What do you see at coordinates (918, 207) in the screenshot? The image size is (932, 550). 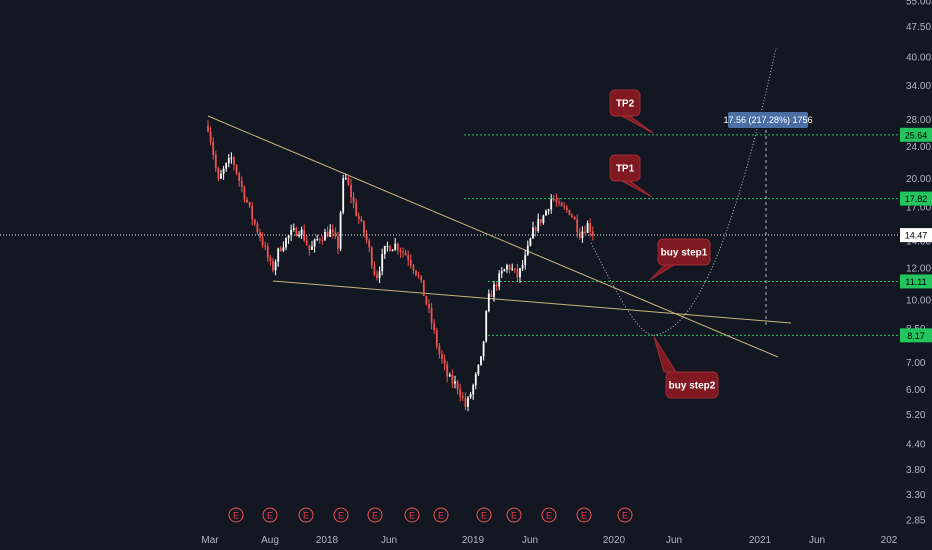 I see `price-tick-label: 17.00` at bounding box center [918, 207].